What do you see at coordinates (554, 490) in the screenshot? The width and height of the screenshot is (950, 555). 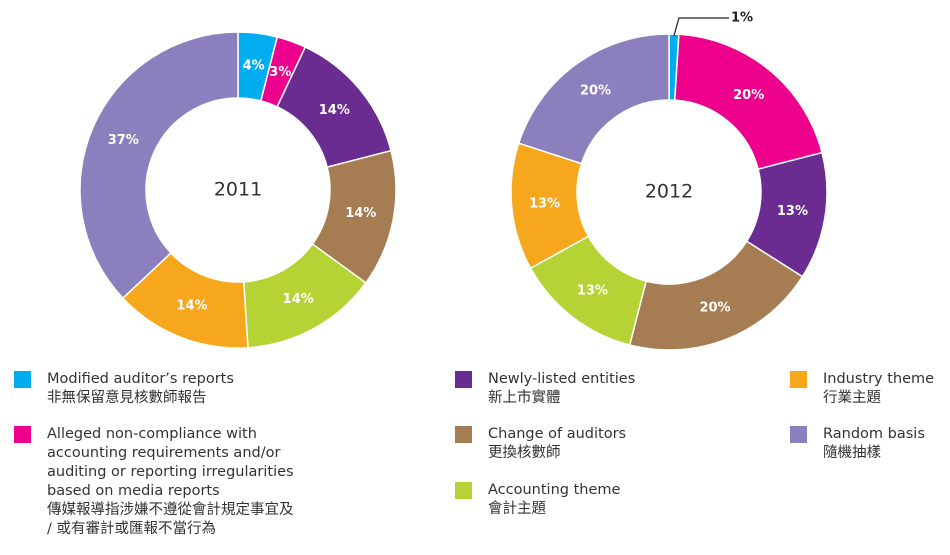 I see `legend-label: Accounting theme` at bounding box center [554, 490].